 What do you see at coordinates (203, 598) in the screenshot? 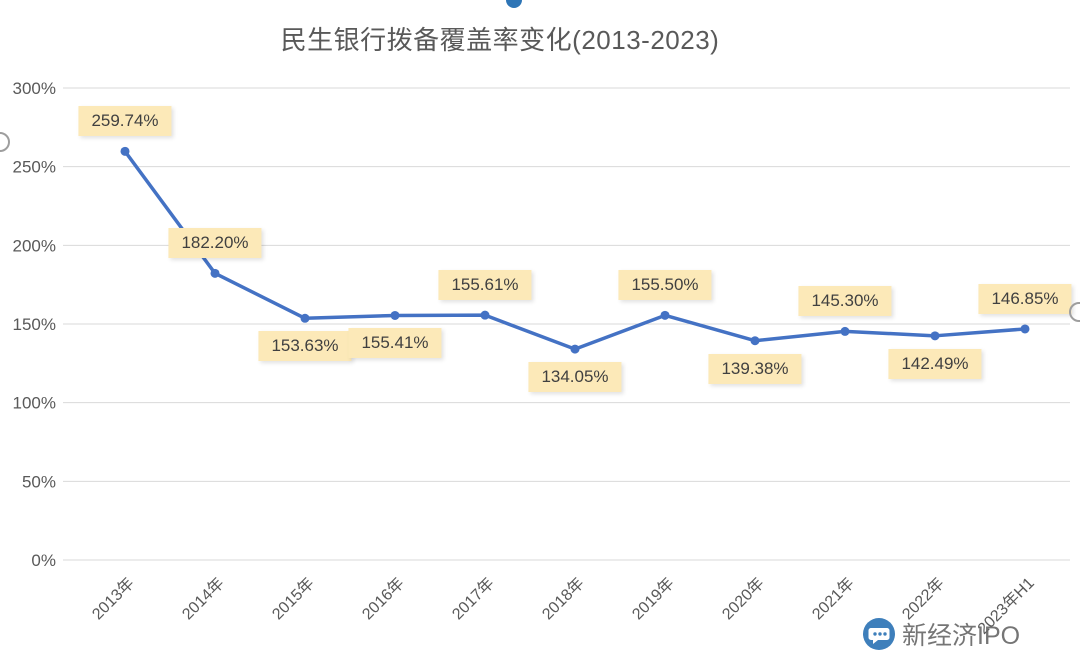
I see `x-tick-label: 2014年` at bounding box center [203, 598].